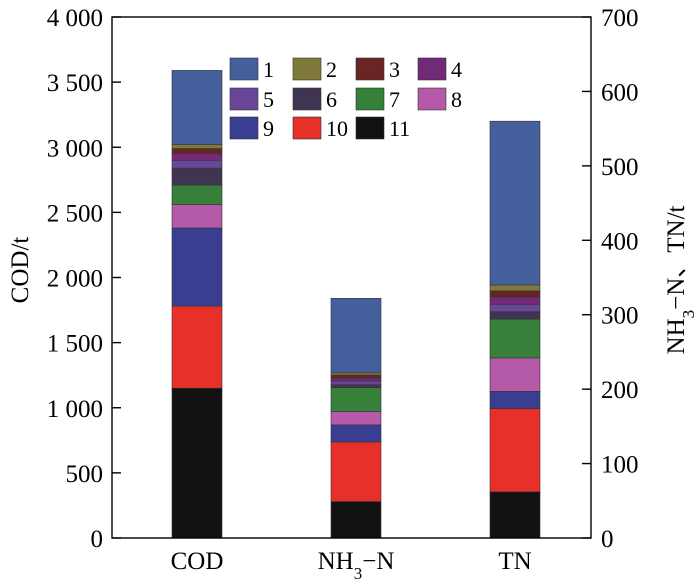  What do you see at coordinates (268, 69) in the screenshot?
I see `legend-label: 1` at bounding box center [268, 69].